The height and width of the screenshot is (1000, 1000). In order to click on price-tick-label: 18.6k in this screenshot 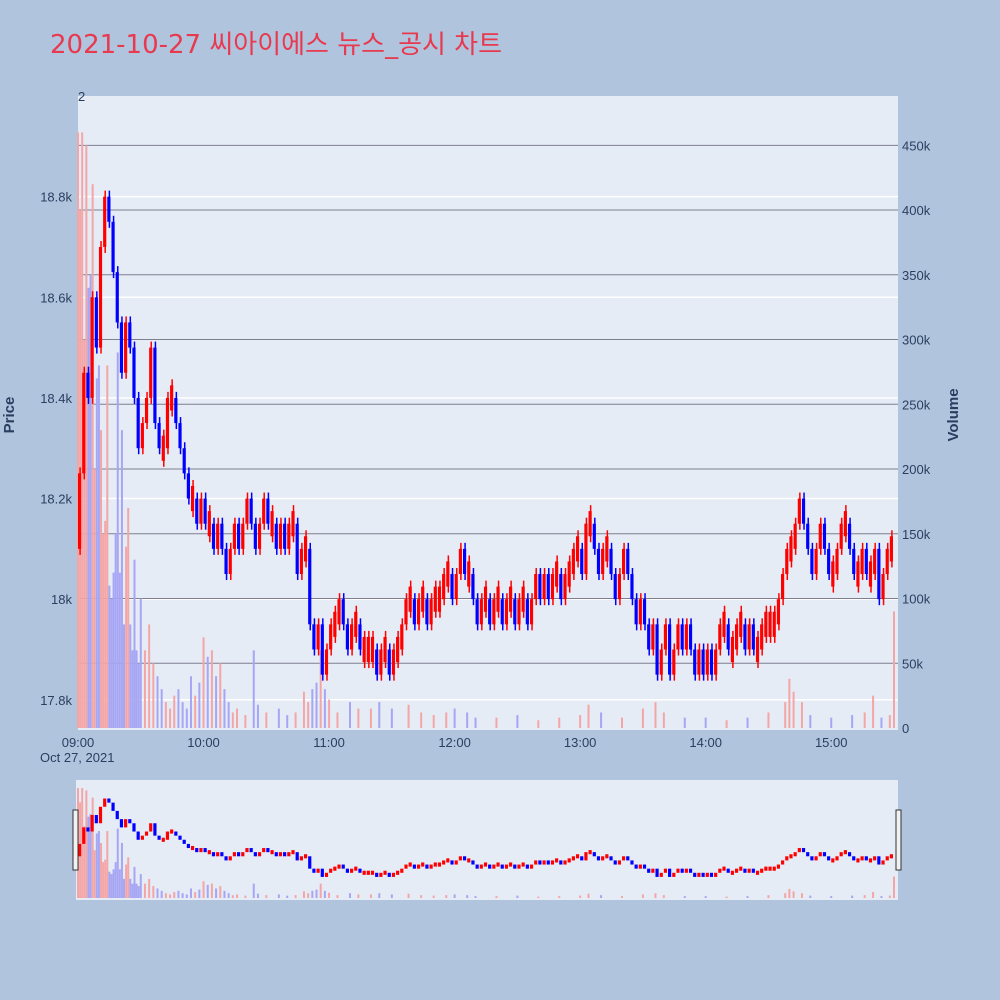, I will do `click(56, 297)`.